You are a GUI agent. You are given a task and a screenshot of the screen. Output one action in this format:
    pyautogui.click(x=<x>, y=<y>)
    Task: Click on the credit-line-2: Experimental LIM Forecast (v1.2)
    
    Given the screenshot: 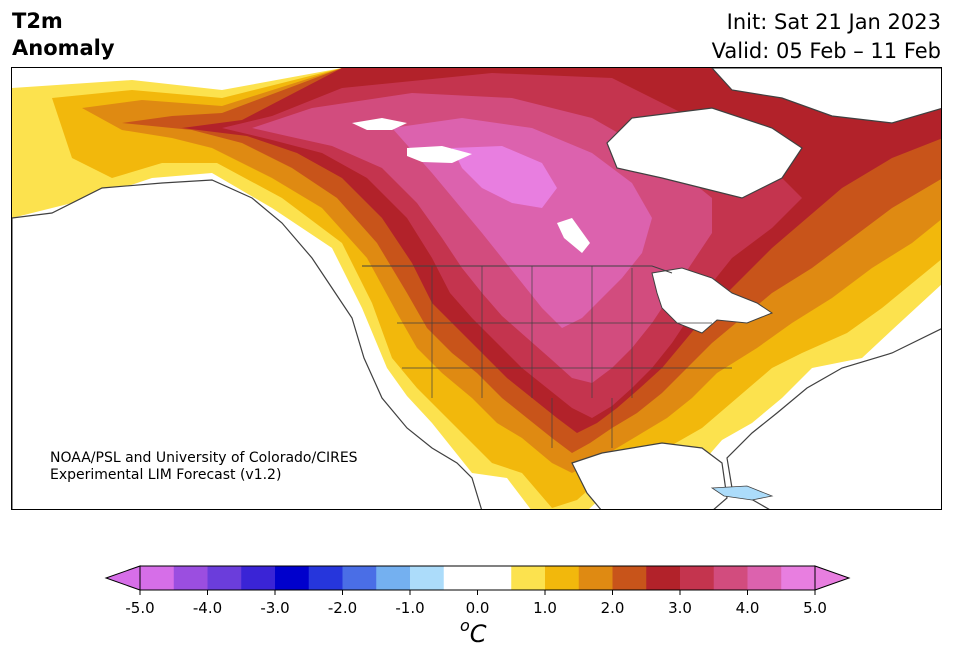 What is the action you would take?
    pyautogui.click(x=166, y=475)
    